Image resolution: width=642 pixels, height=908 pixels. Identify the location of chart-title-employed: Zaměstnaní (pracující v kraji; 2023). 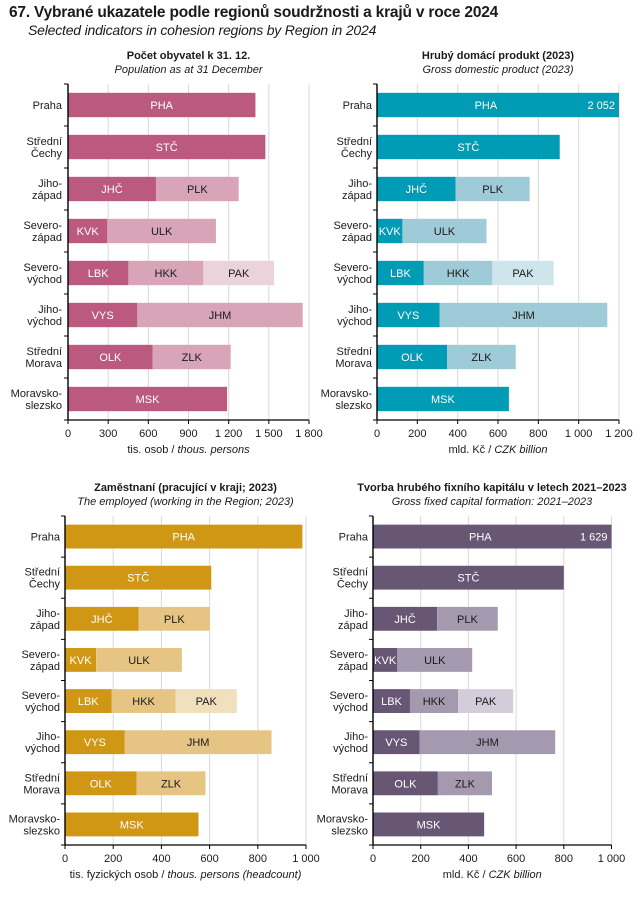
(185, 488).